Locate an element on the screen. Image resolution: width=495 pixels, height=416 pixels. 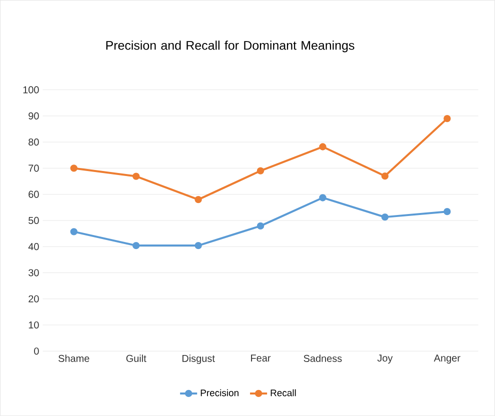
x-tick-label: Joy is located at coordinates (385, 359).